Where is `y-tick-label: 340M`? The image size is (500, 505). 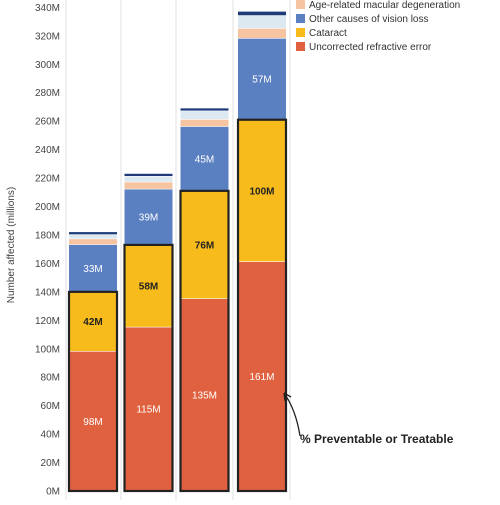
y-tick-label: 340M is located at coordinates (47, 8).